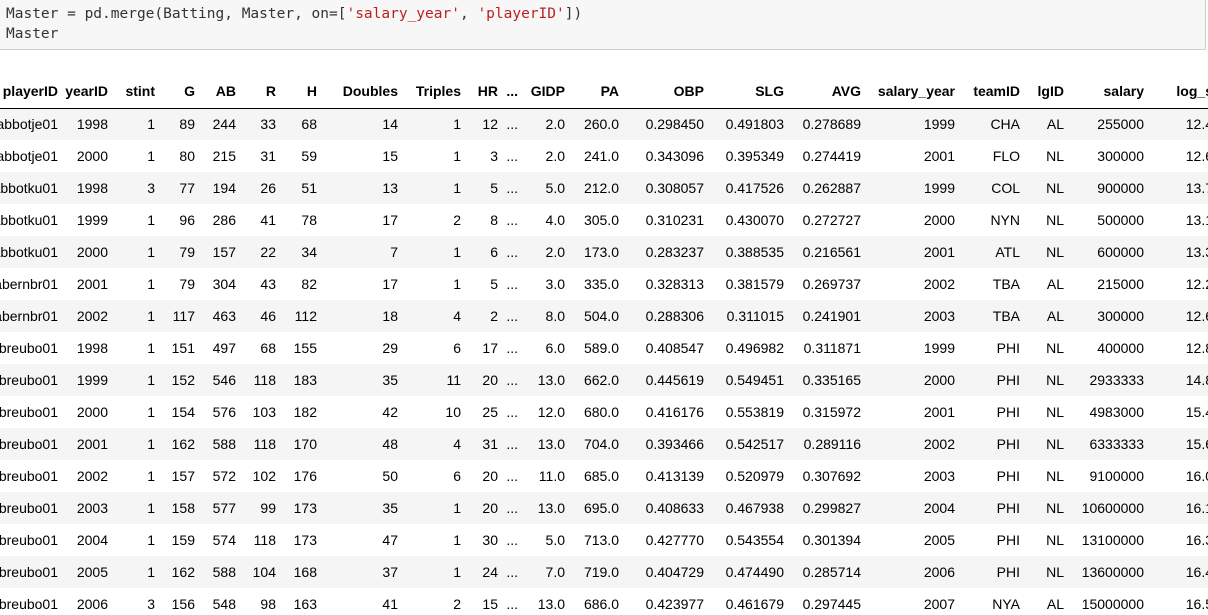  Describe the element at coordinates (599, 92) in the screenshot. I see `column-header-pa: PA` at that location.